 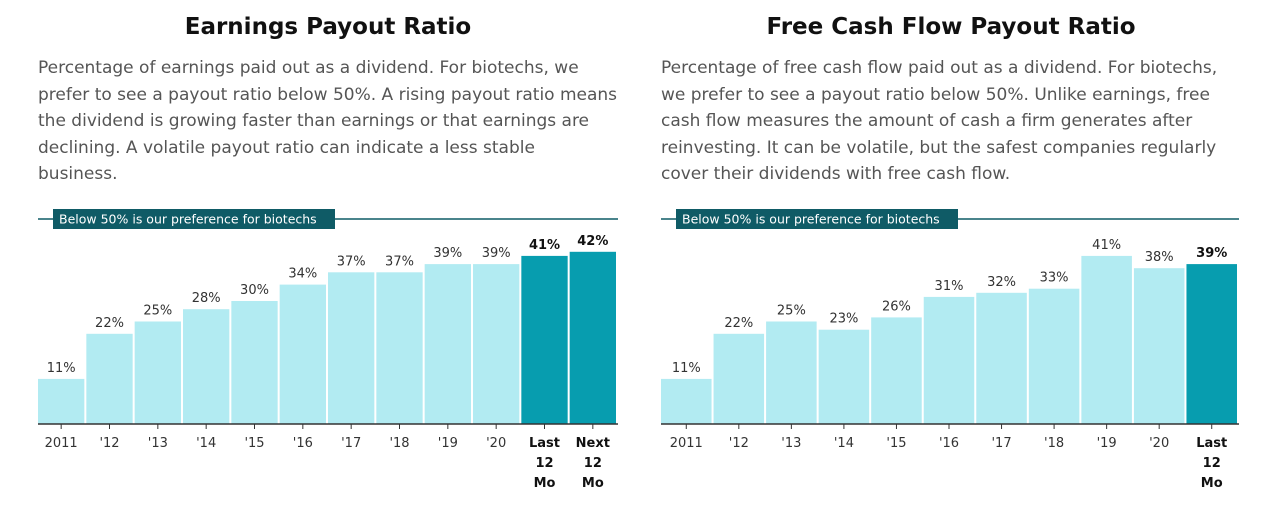 What do you see at coordinates (593, 443) in the screenshot?
I see `x-tick-label: Next` at bounding box center [593, 443].